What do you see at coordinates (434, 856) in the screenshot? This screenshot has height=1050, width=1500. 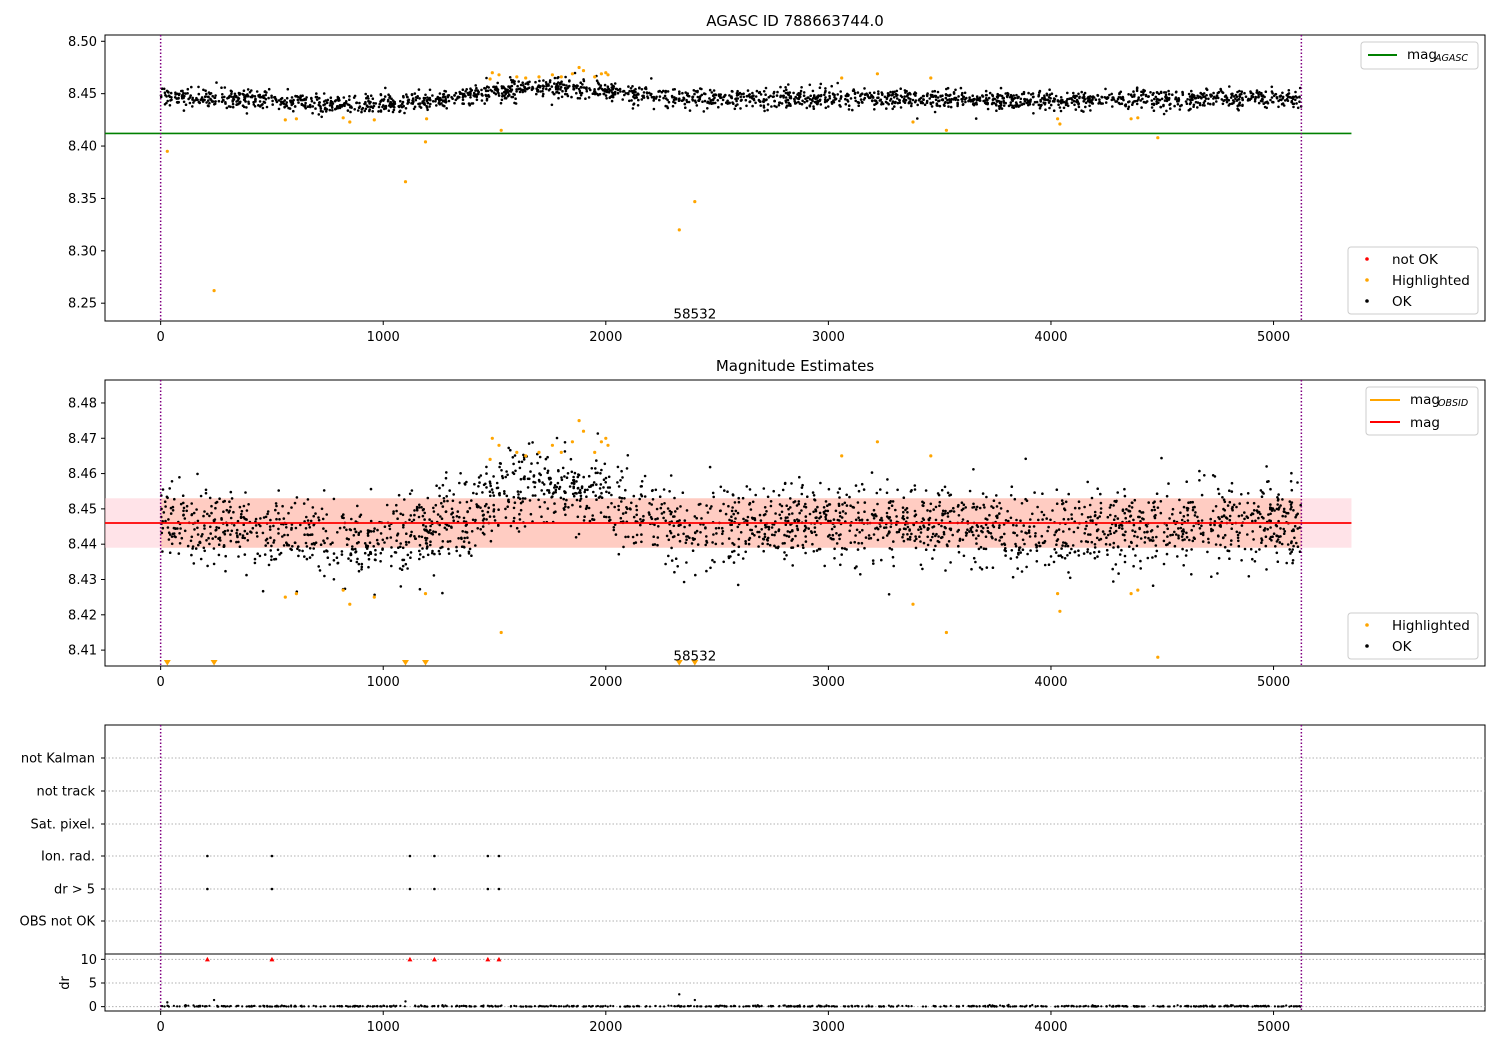 I see `flag-point` at bounding box center [434, 856].